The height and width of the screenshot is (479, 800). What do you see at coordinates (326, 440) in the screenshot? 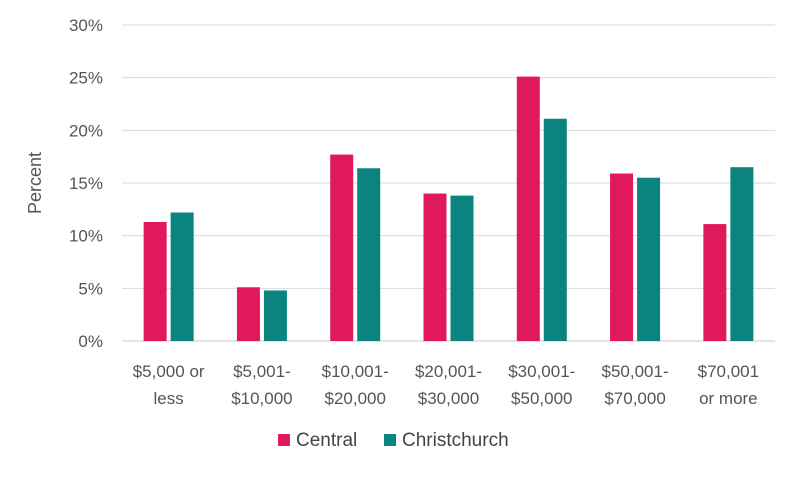
I see `legend-label: Central` at bounding box center [326, 440].